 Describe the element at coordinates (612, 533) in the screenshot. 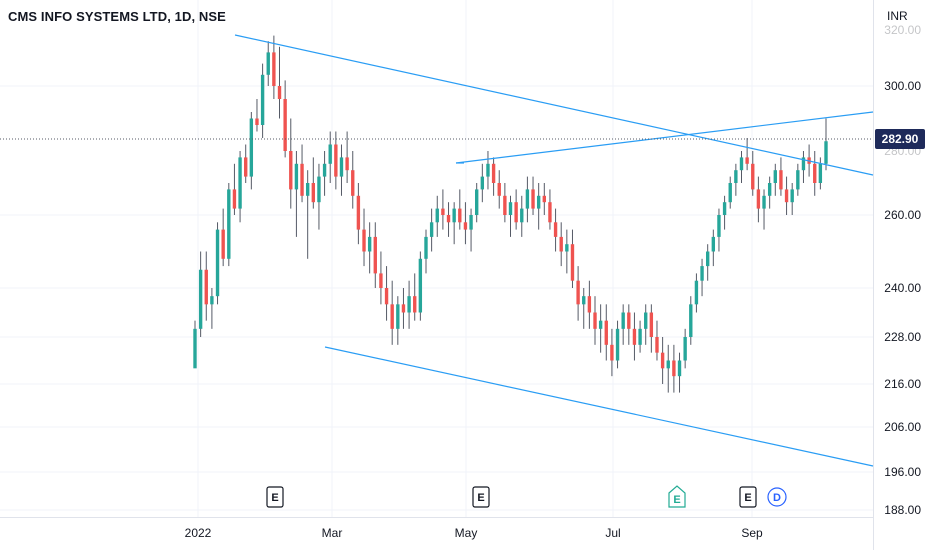

I see `time-tick-label: Jul` at that location.